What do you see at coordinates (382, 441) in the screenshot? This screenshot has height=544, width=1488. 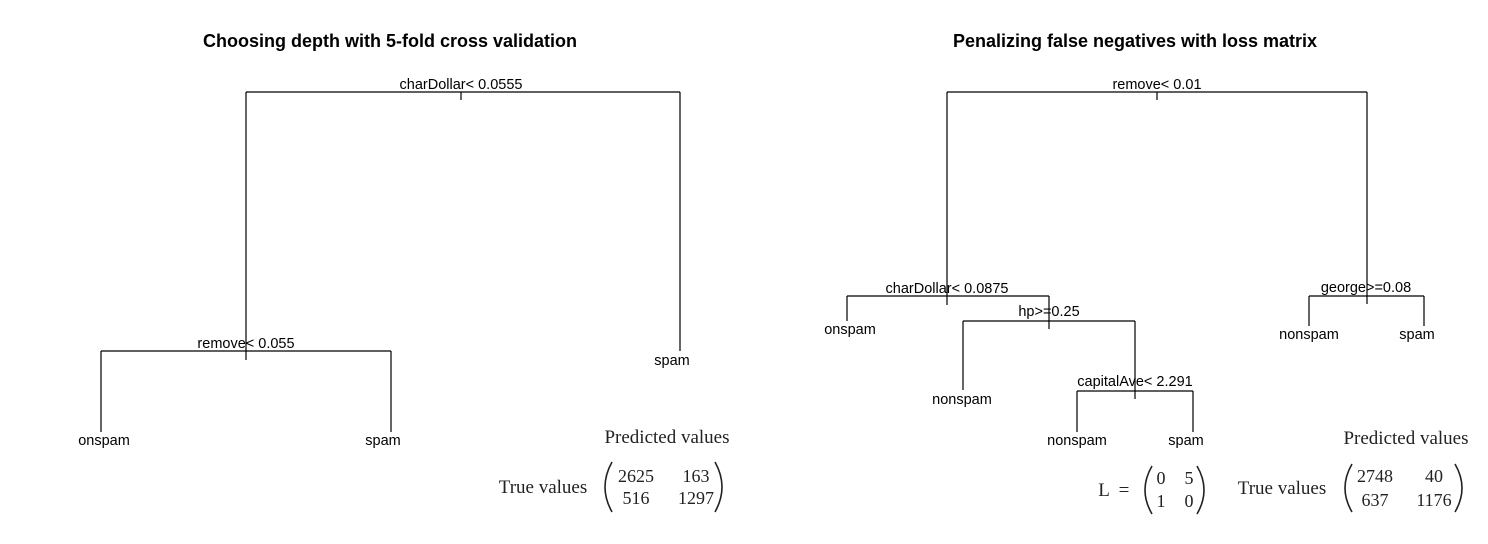 I see `left-leaf-2: spam` at bounding box center [382, 441].